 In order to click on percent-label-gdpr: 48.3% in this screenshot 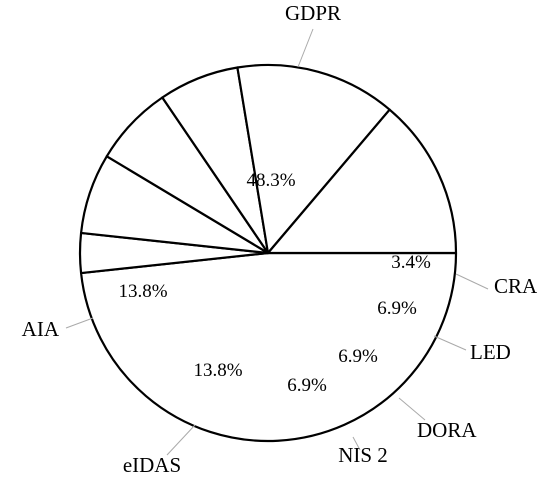, I will do `click(270, 180)`.